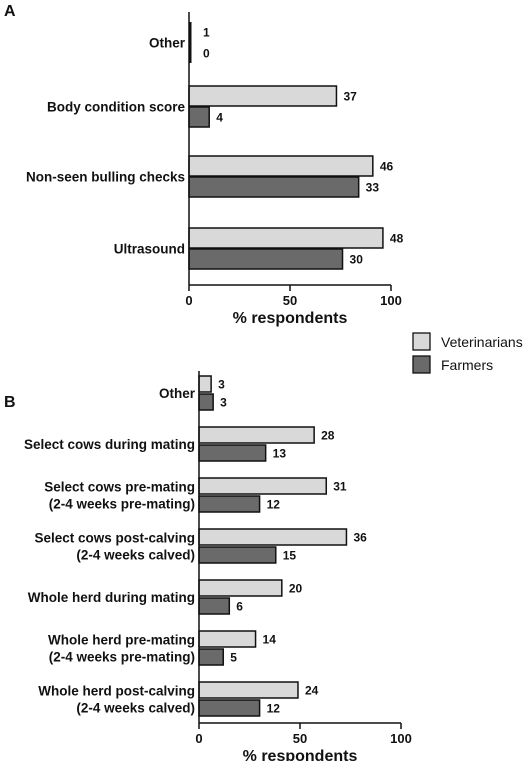  I want to click on data-label-farmers: 6, so click(239, 607).